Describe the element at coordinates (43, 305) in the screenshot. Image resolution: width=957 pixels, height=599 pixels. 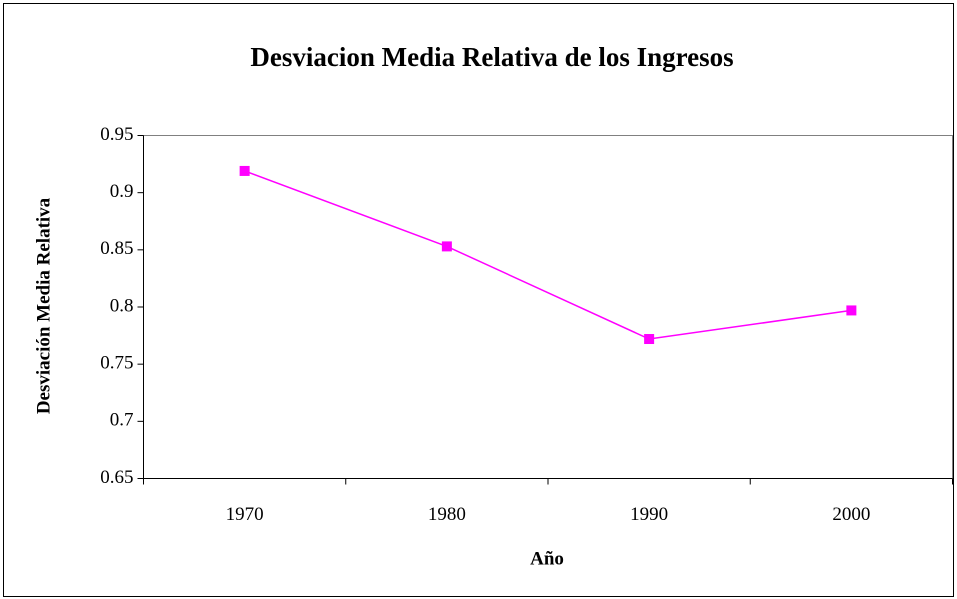
I see `y-axis-label: Desviación Media Relativa` at that location.